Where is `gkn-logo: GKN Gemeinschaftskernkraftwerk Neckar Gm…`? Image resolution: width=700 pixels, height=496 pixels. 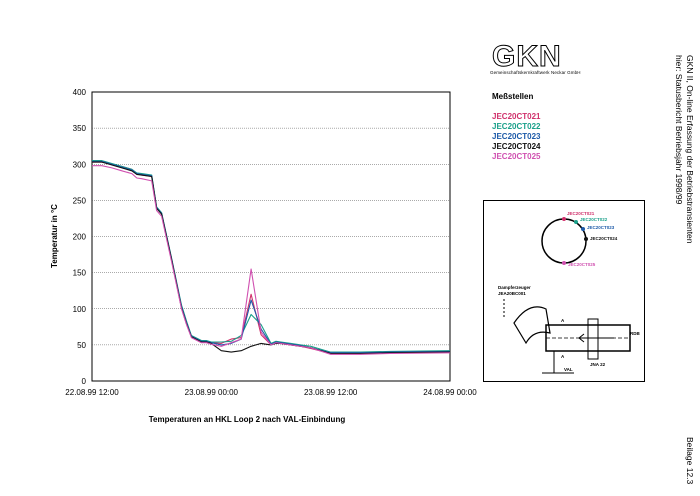
gkn-logo: GKN Gemeinschaftskernkraftwerk Neckar Gm… is located at coordinates (545, 60).